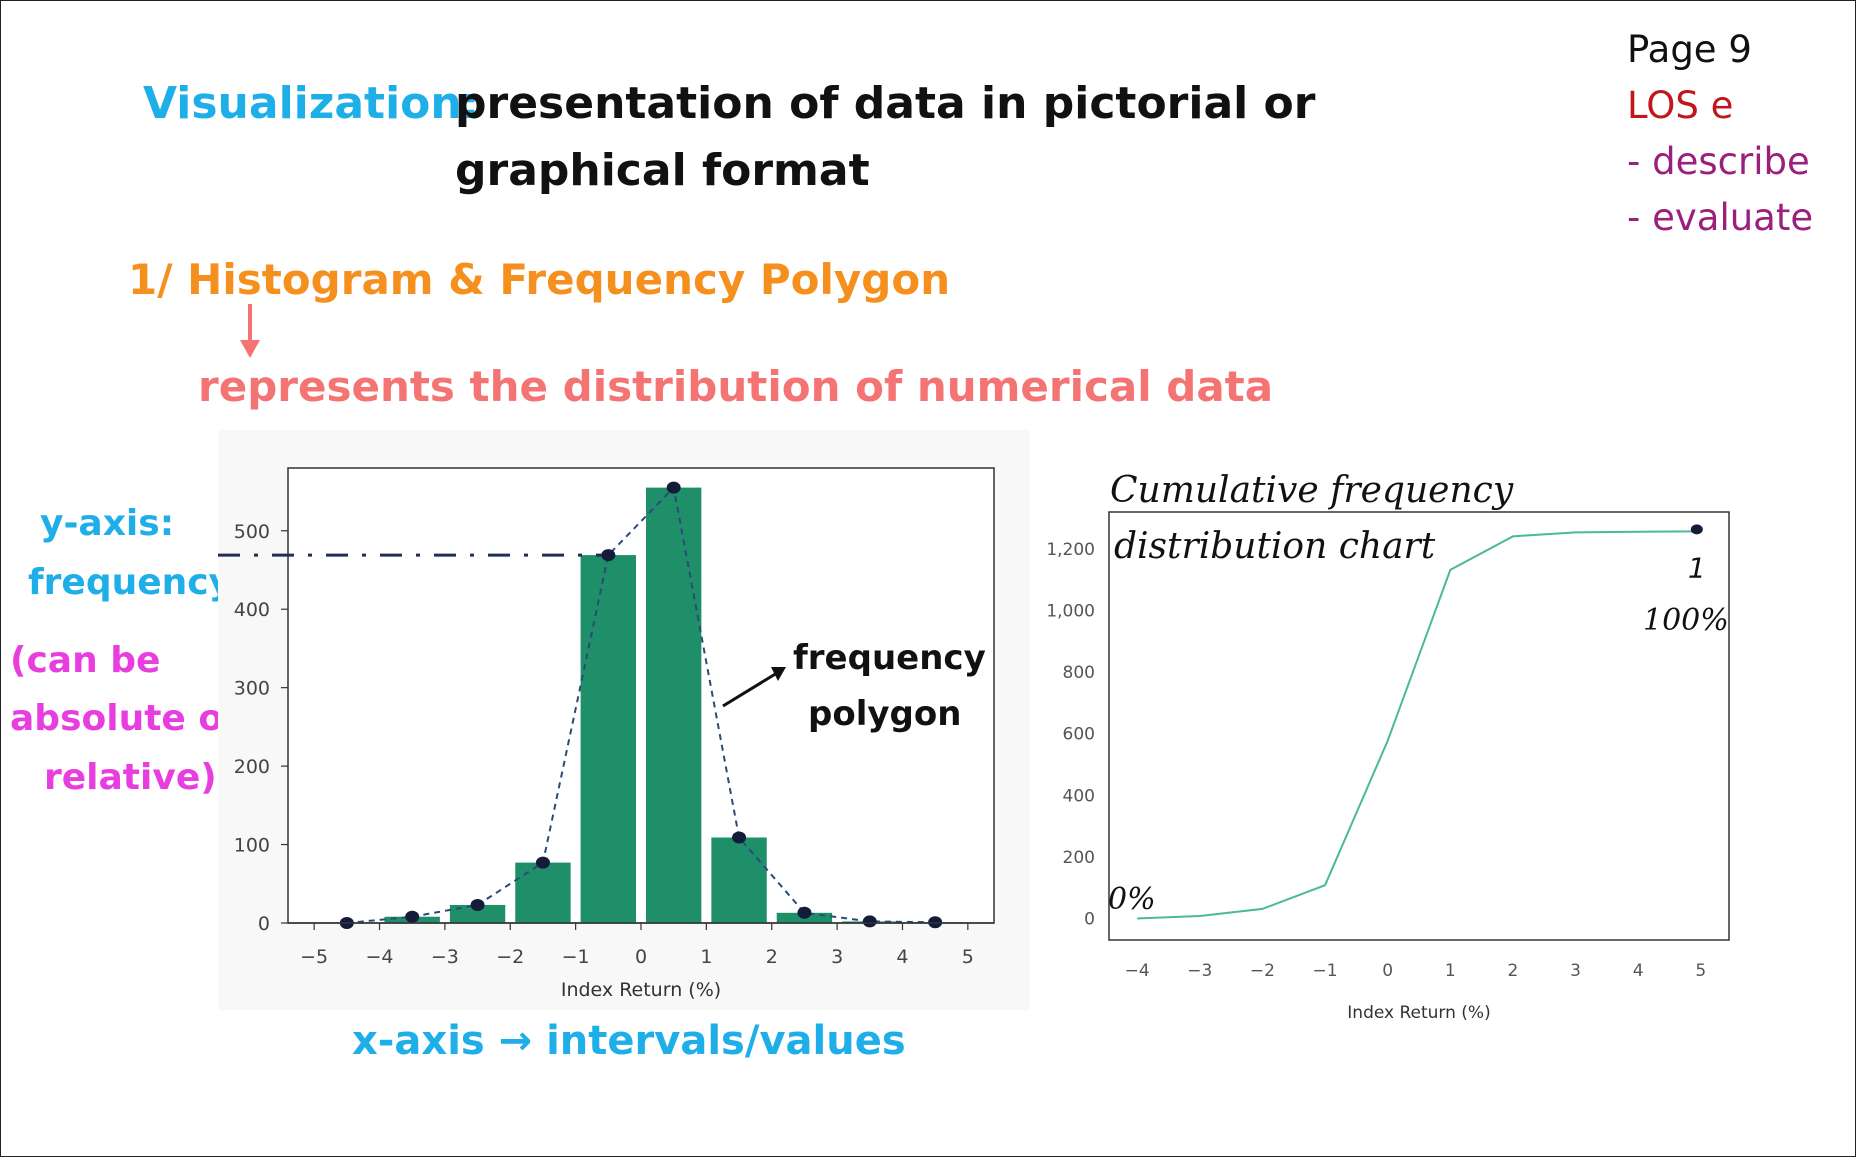 The width and height of the screenshot is (1856, 1157). What do you see at coordinates (1199, 971) in the screenshot?
I see `cumulative-x-tick-label: −3` at bounding box center [1199, 971].